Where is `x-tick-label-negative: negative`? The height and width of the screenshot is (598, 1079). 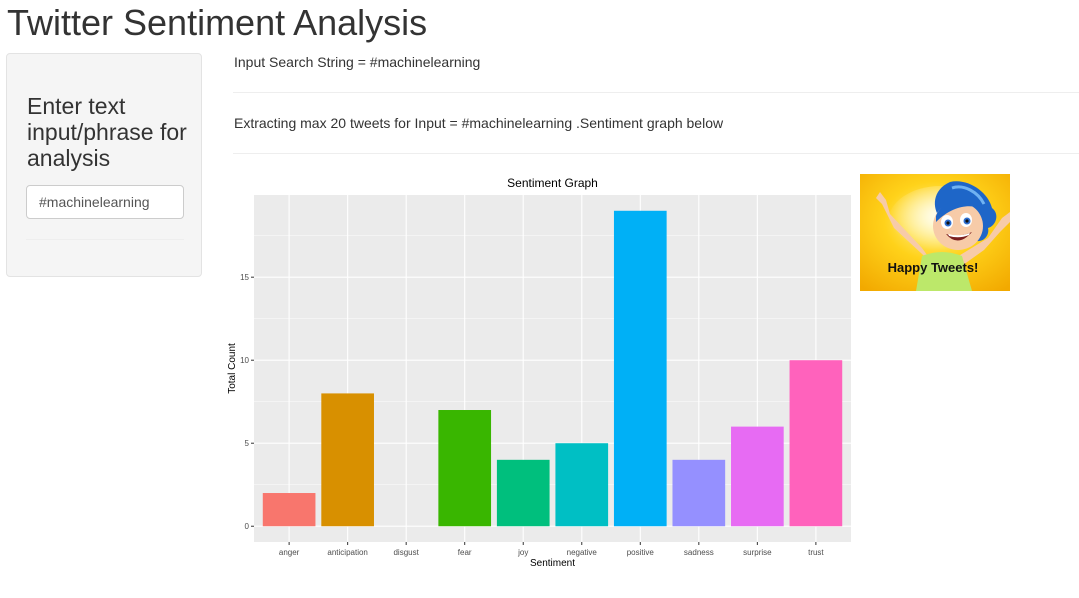 x-tick-label-negative: negative is located at coordinates (582, 552).